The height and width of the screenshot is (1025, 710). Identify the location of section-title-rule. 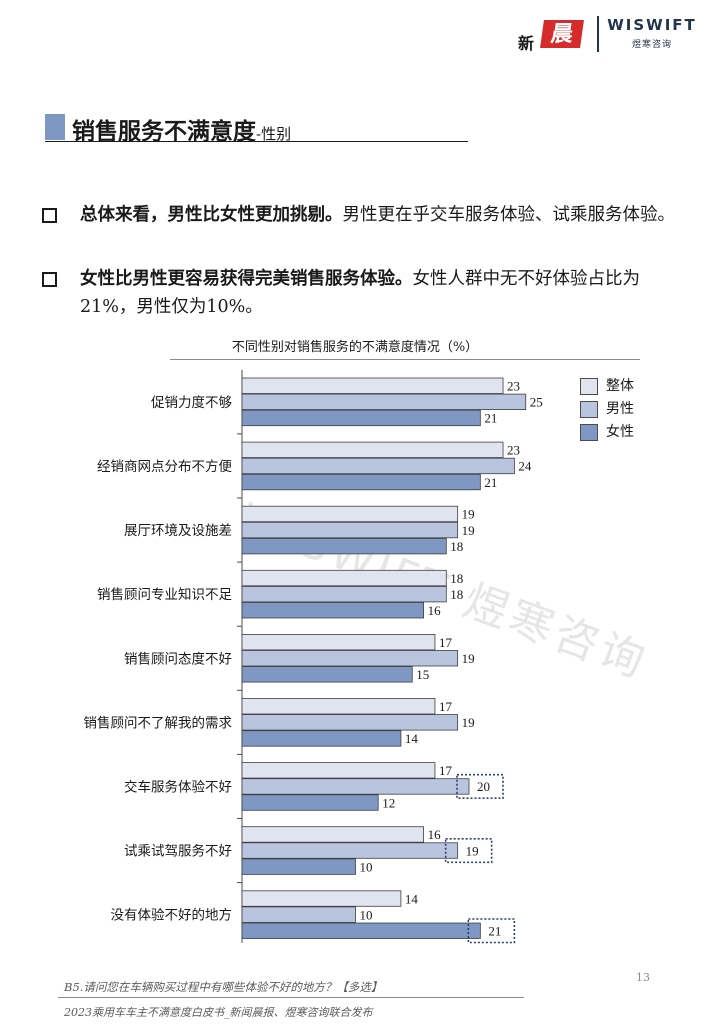
(256, 141).